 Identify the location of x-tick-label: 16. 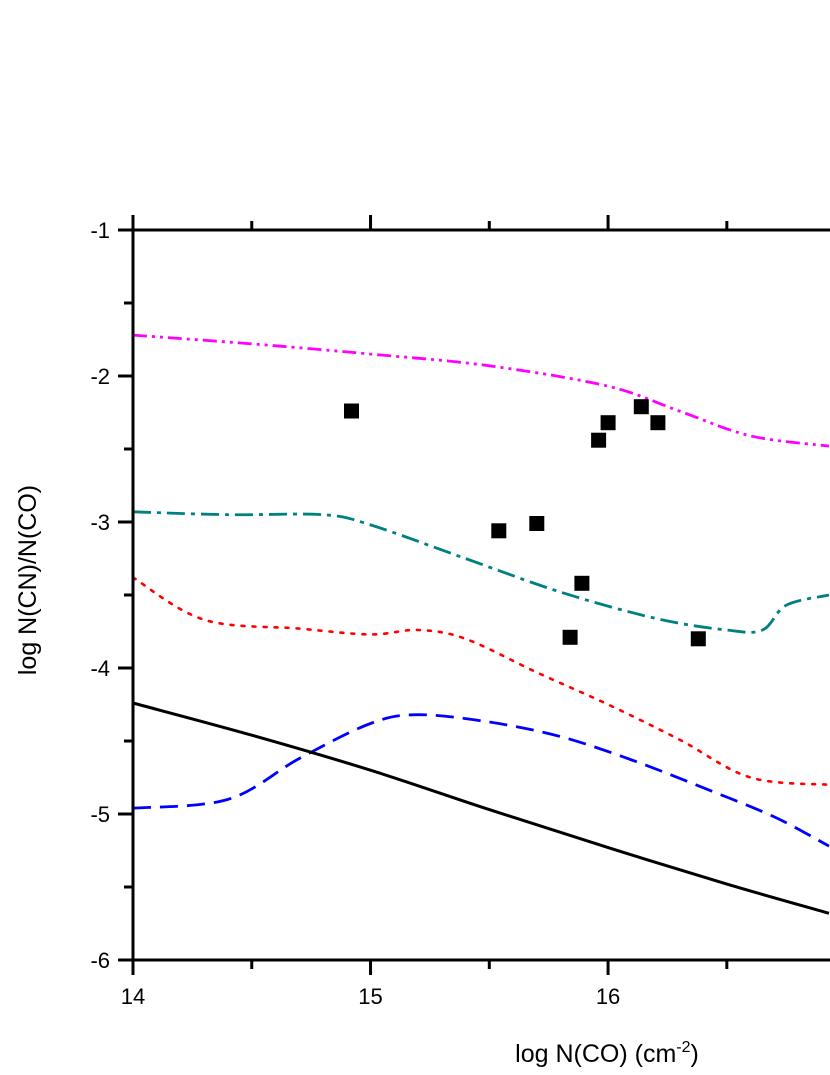
(608, 996).